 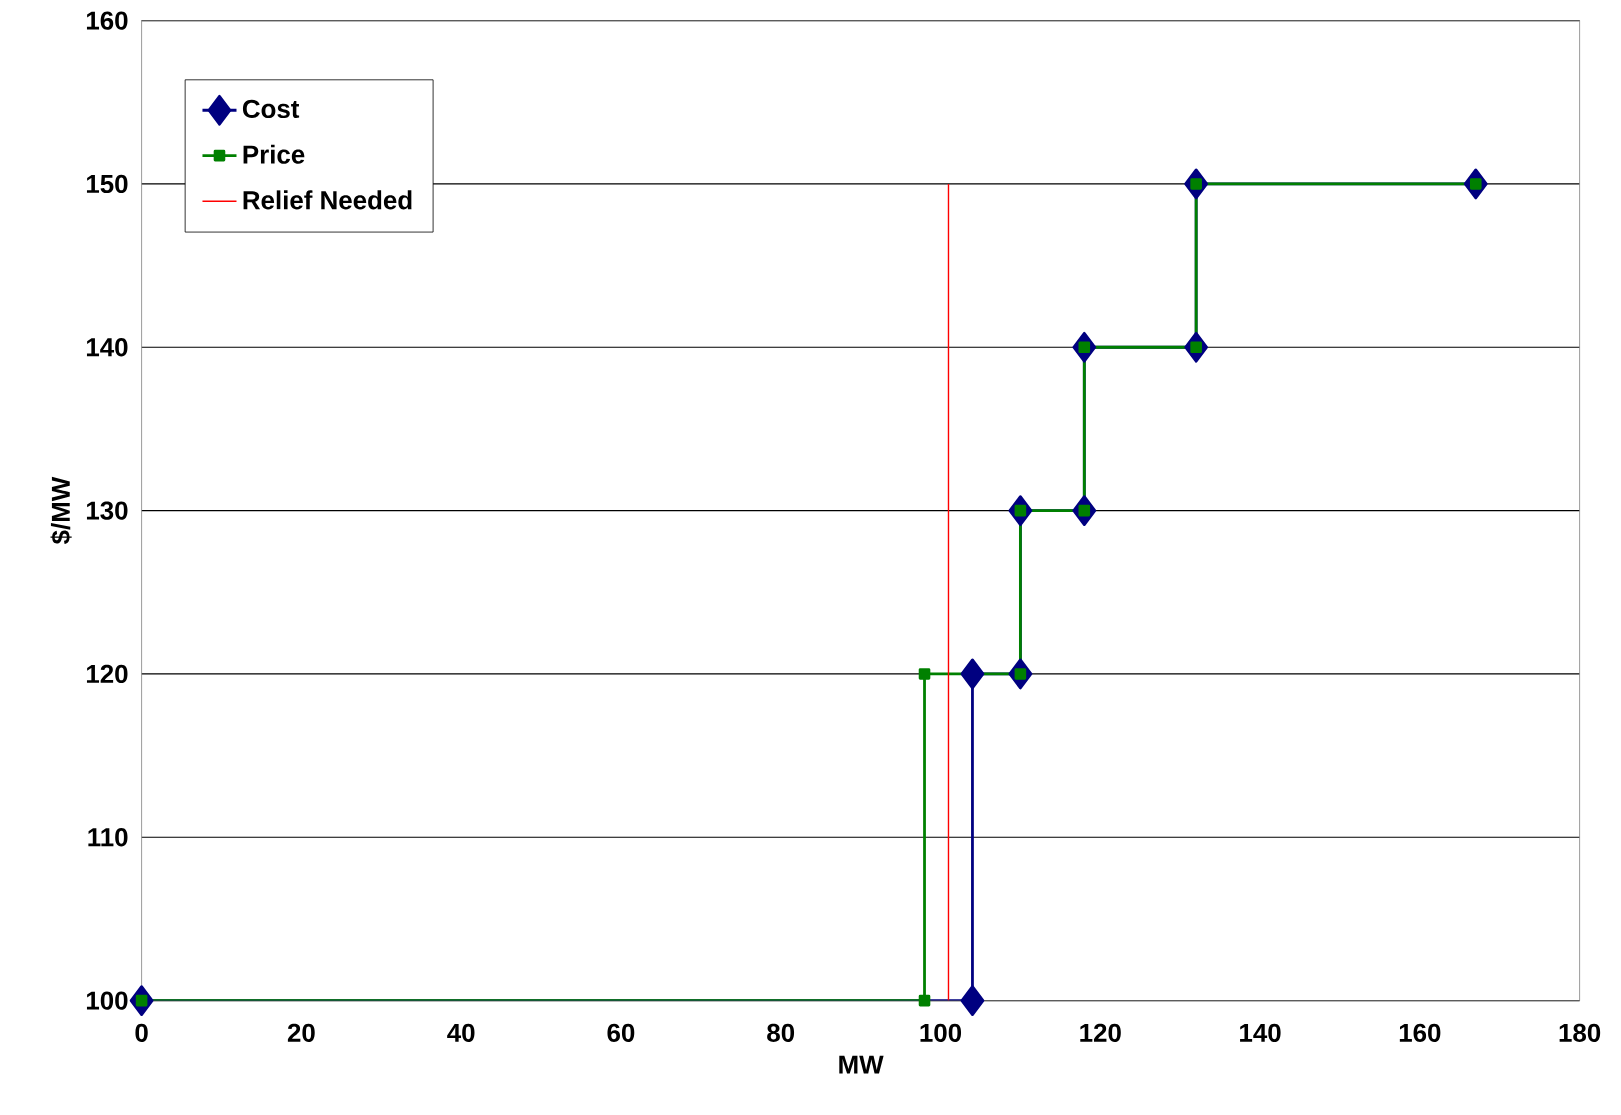 I want to click on legend-label: Price, so click(x=274, y=154).